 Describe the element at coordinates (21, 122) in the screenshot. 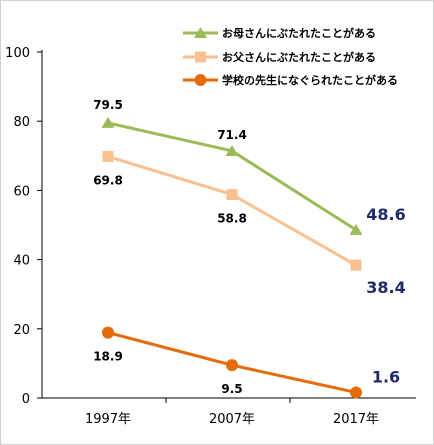

I see `y-tick-label: 80` at that location.